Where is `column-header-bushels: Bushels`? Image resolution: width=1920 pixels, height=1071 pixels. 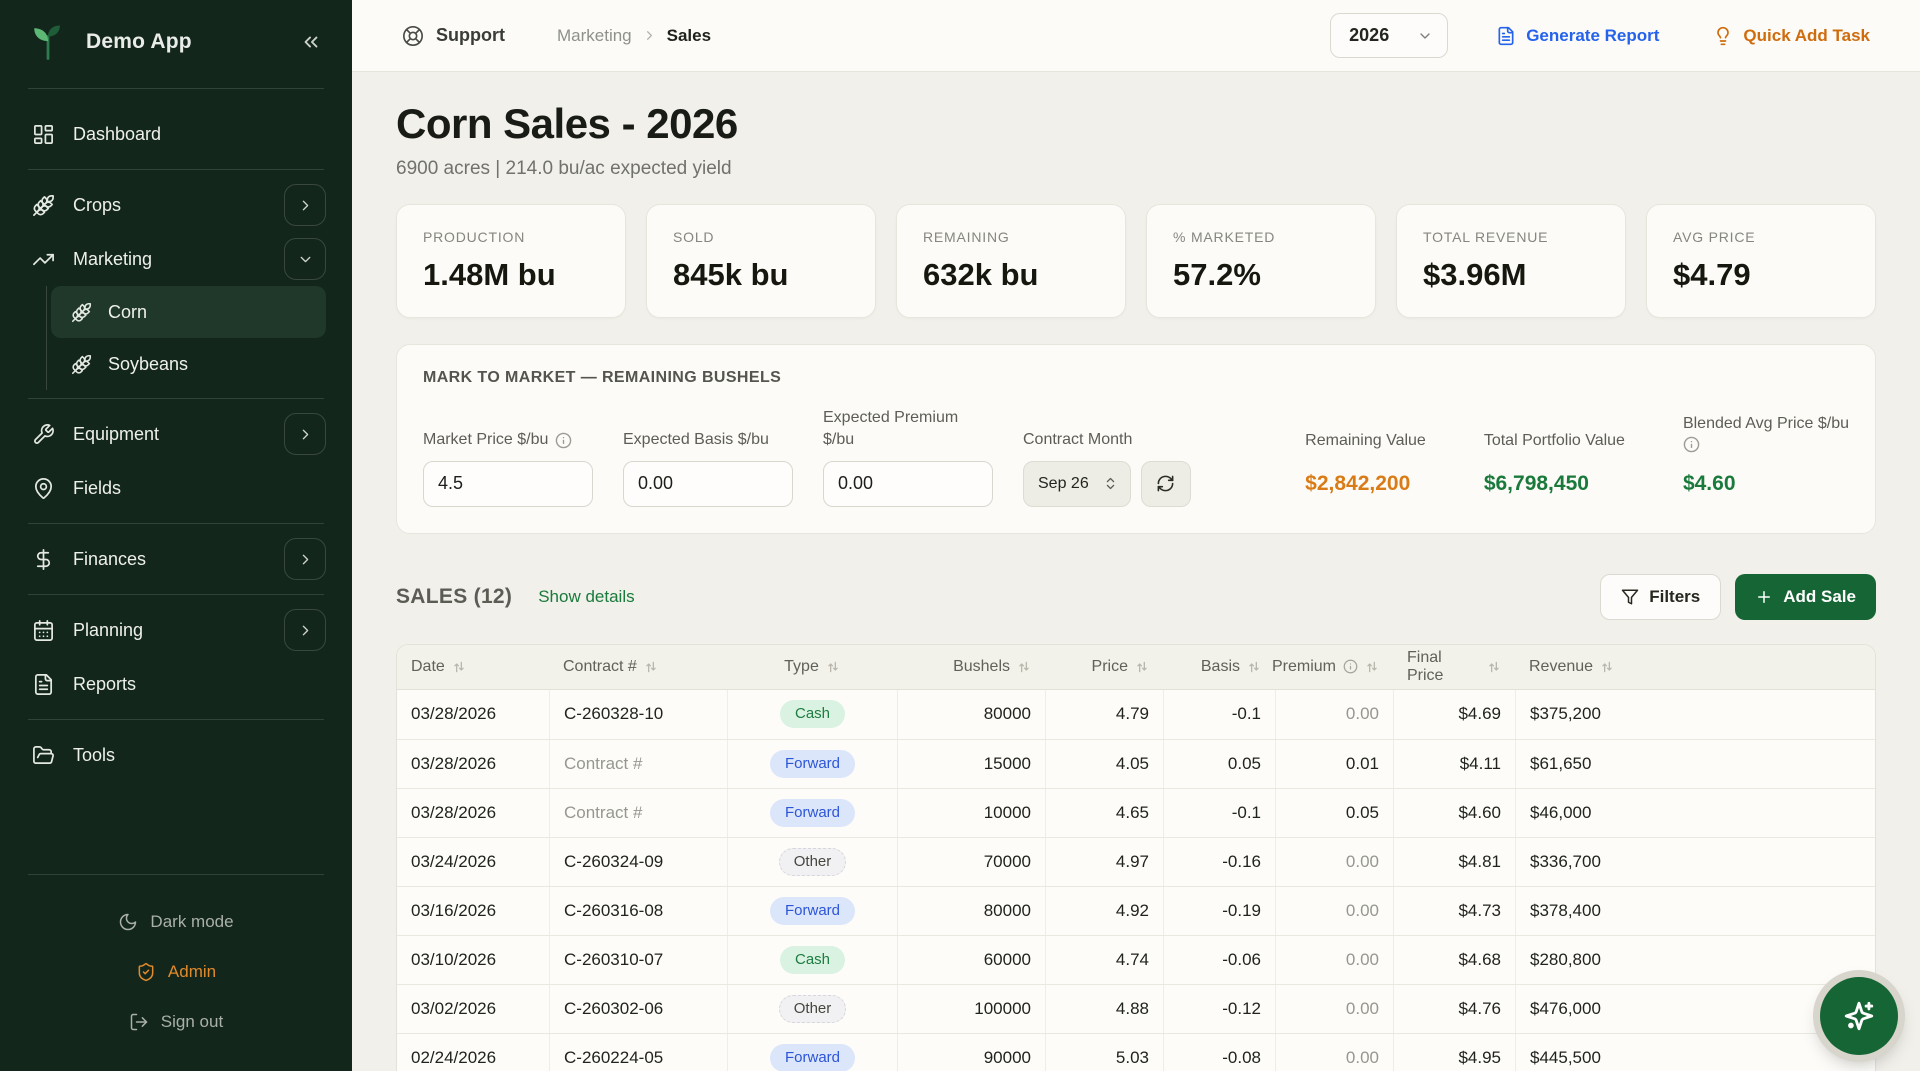 column-header-bushels: Bushels is located at coordinates (971, 667).